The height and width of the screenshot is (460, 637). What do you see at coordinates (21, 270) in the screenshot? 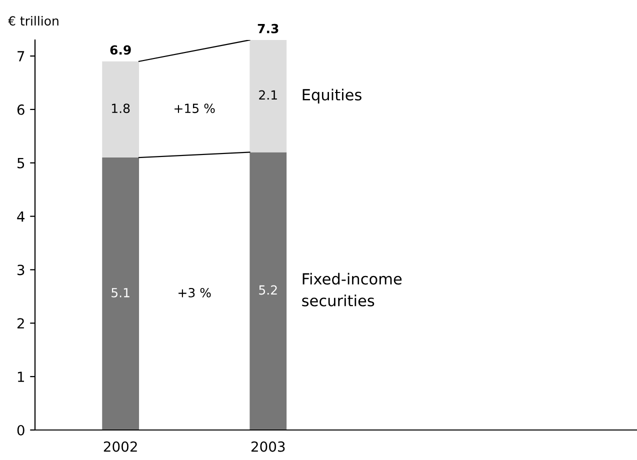
I see `y-tick-label: 3` at bounding box center [21, 270].